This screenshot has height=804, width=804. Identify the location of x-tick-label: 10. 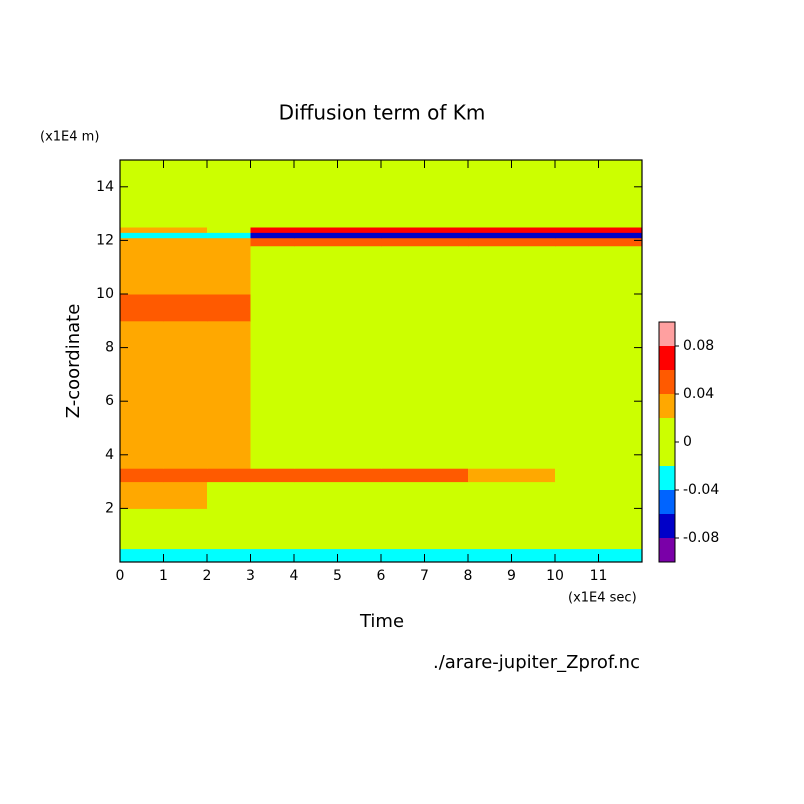
(555, 576).